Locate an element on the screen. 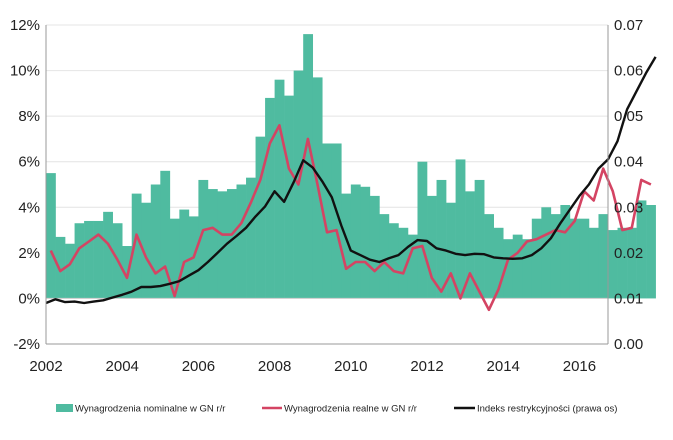 The image size is (673, 440). x-tick: 2002 is located at coordinates (45, 366).